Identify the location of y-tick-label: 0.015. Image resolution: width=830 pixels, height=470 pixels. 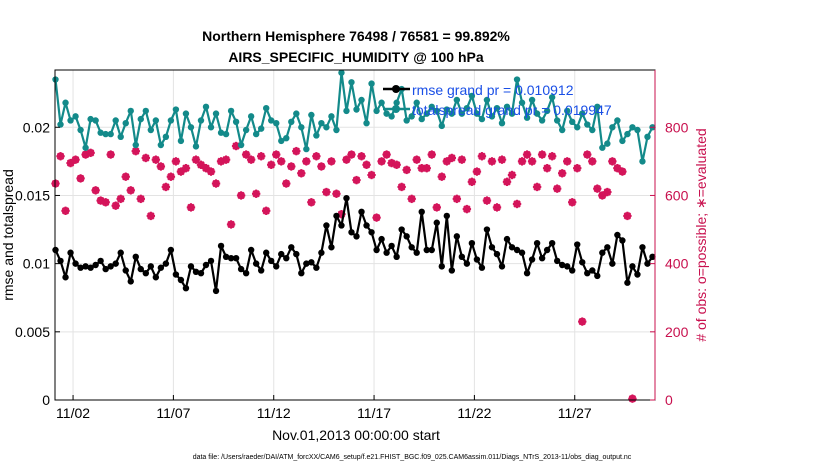
(32, 195).